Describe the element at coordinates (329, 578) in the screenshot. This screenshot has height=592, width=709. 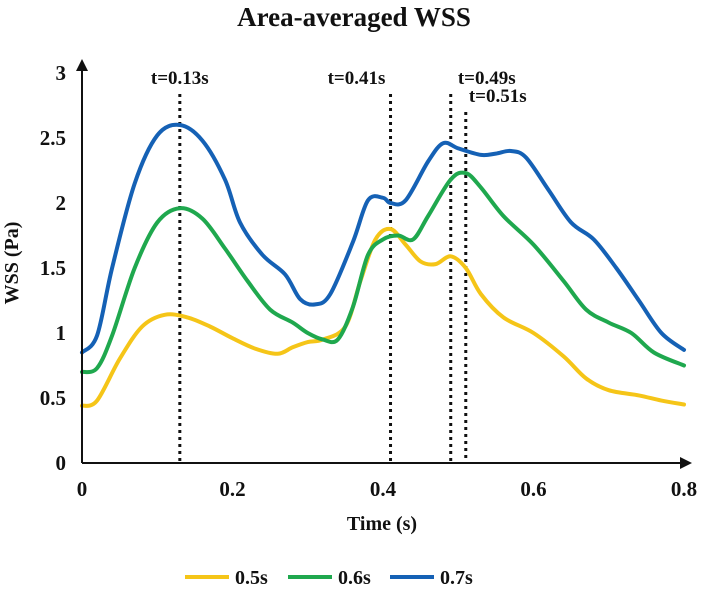
I see `legend: 0.5s 0.6s 0.7s` at that location.